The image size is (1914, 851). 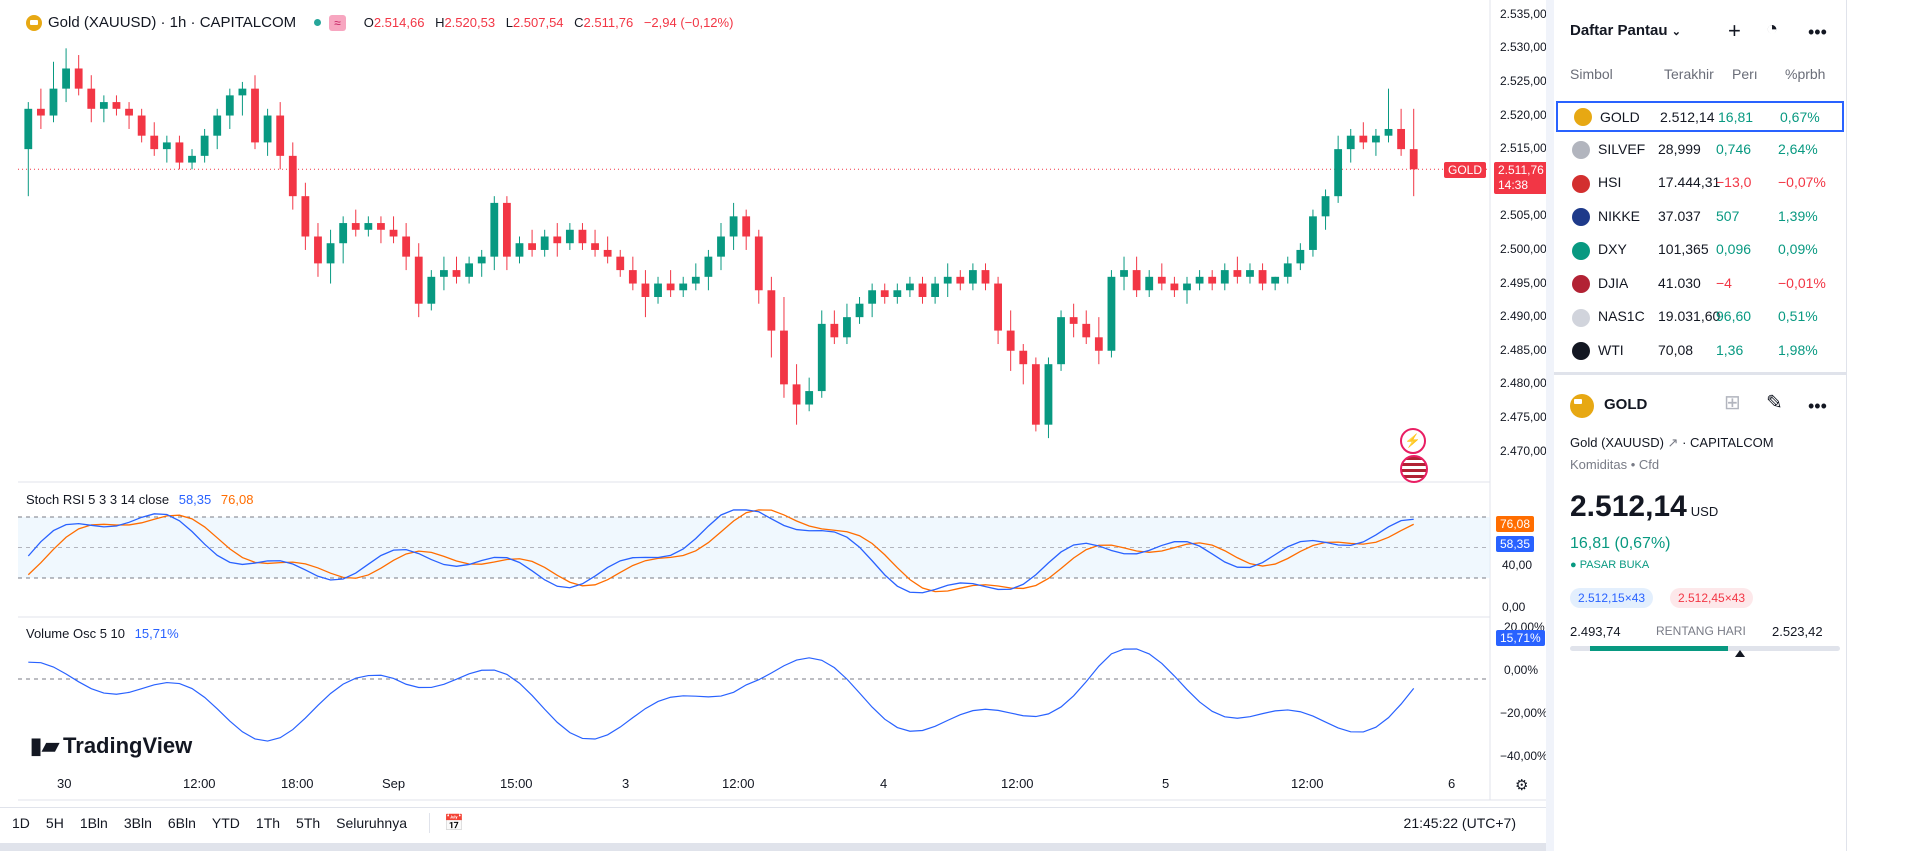 What do you see at coordinates (1732, 403) in the screenshot?
I see `grid-layout-icon: ⊞` at bounding box center [1732, 403].